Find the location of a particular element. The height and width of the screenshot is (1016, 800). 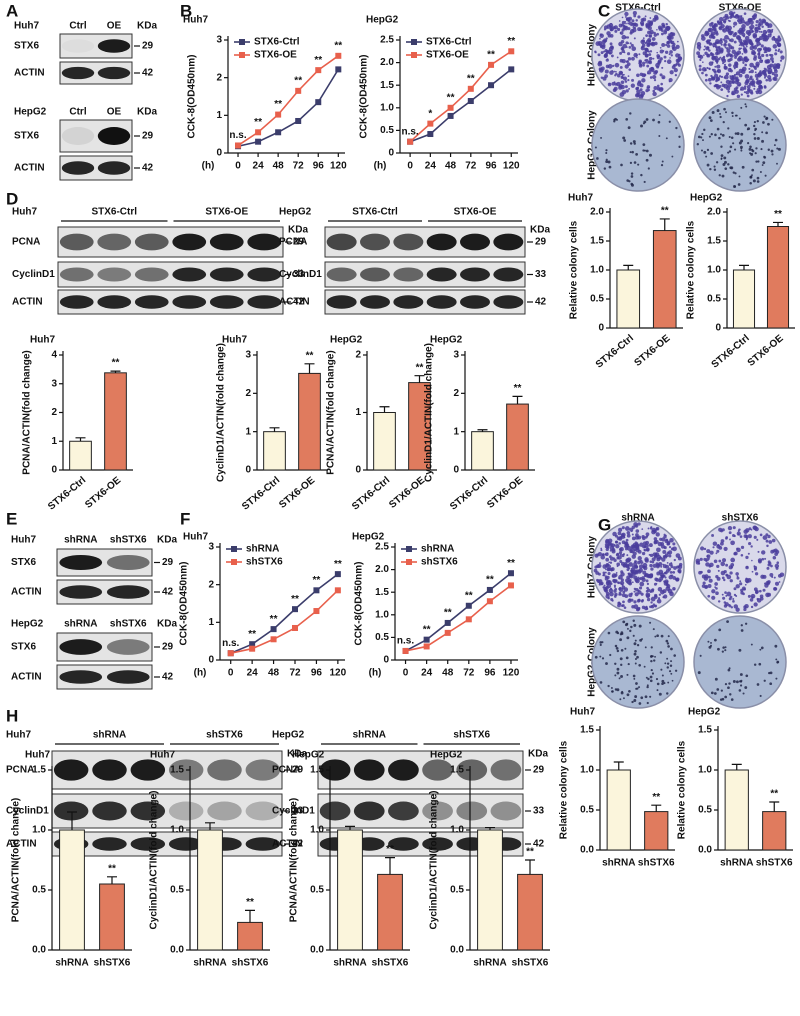

y-tick-label: 1 is located at coordinates (219, 115).